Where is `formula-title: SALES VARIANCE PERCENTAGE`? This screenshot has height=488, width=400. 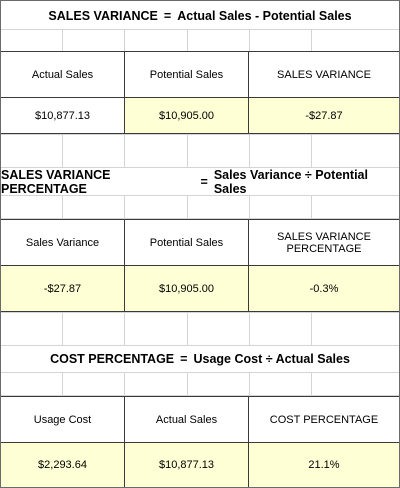 formula-title: SALES VARIANCE PERCENTAGE is located at coordinates (56, 182).